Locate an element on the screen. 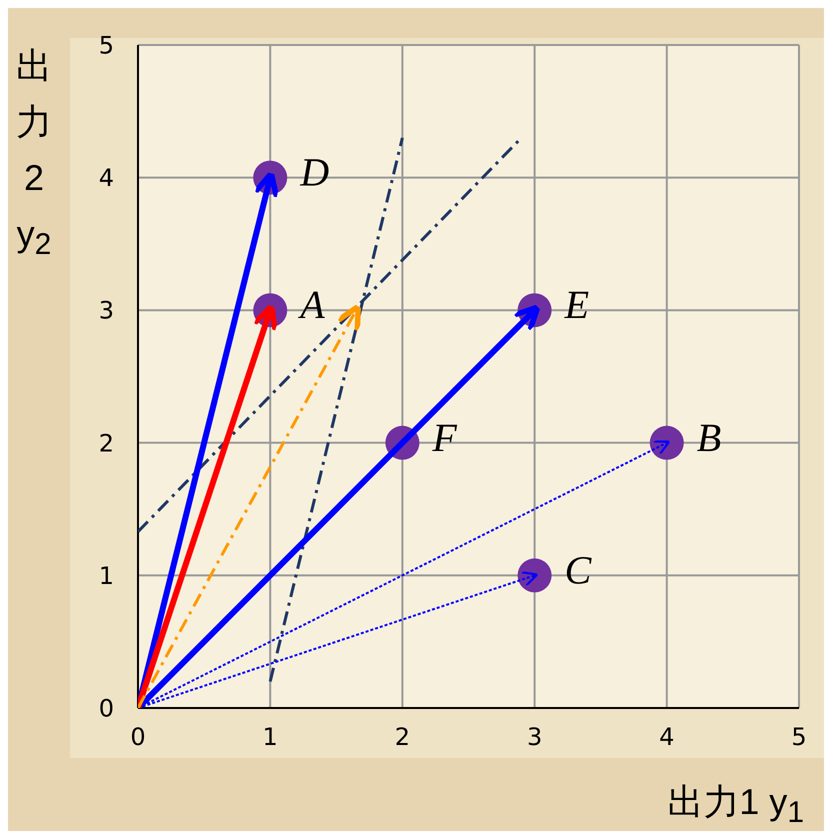 Image resolution: width=832 pixels, height=839 pixels. y-tick-label: 5 is located at coordinates (106, 46).